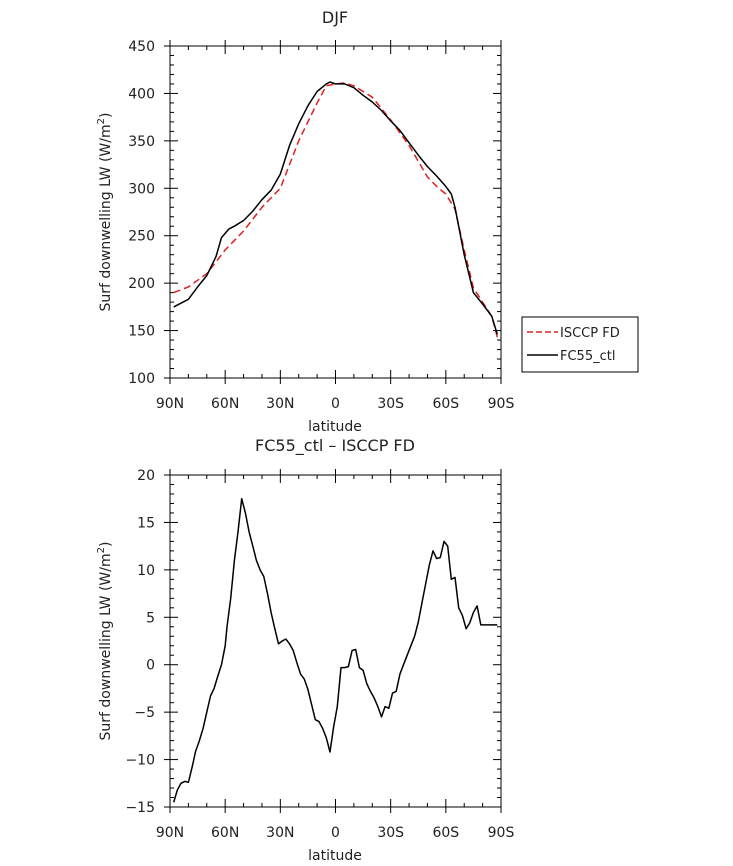  I want to click on series-line-isccp-fd, so click(336, 210).